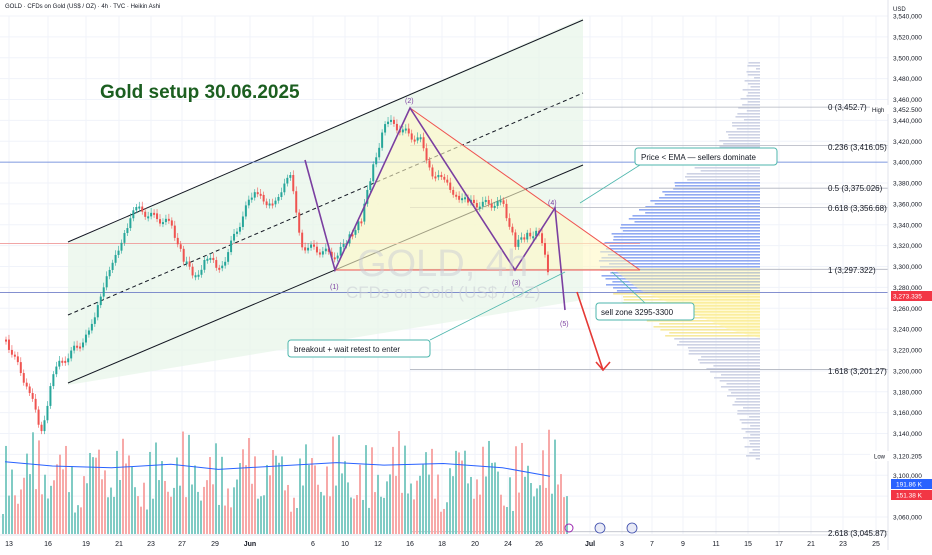 This screenshot has height=555, width=932. Describe the element at coordinates (313, 544) in the screenshot. I see `x-tick-label: 6` at that location.